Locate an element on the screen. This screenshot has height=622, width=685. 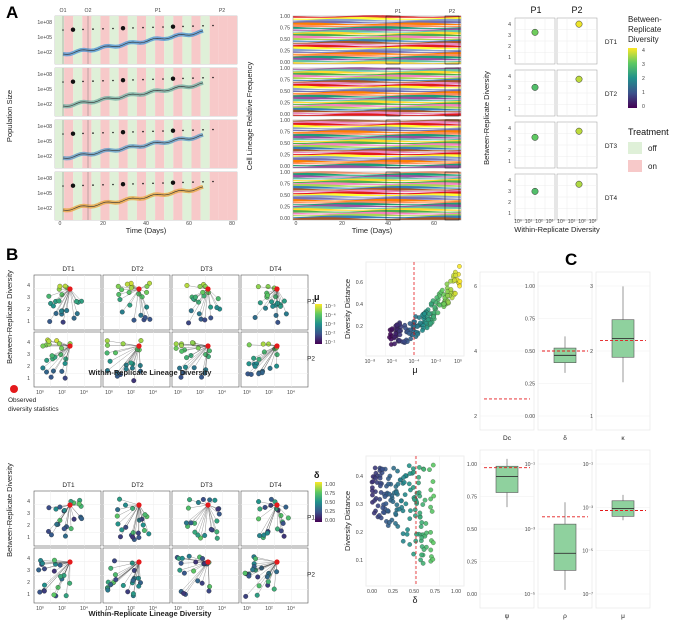
boxplot-y-tick: 0.75 is located at coordinates (472, 498).